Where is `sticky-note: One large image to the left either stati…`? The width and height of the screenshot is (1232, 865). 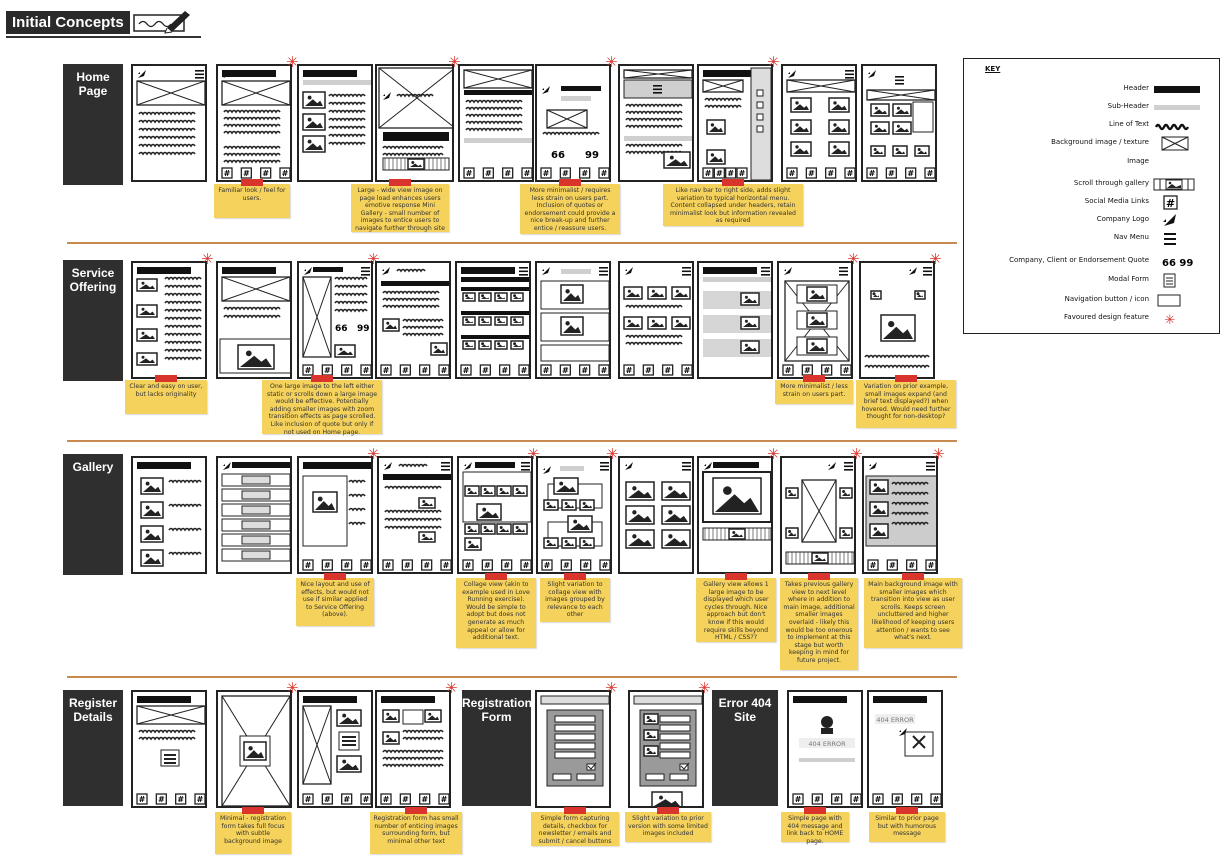 sticky-note: One large image to the left either stati… is located at coordinates (322, 405).